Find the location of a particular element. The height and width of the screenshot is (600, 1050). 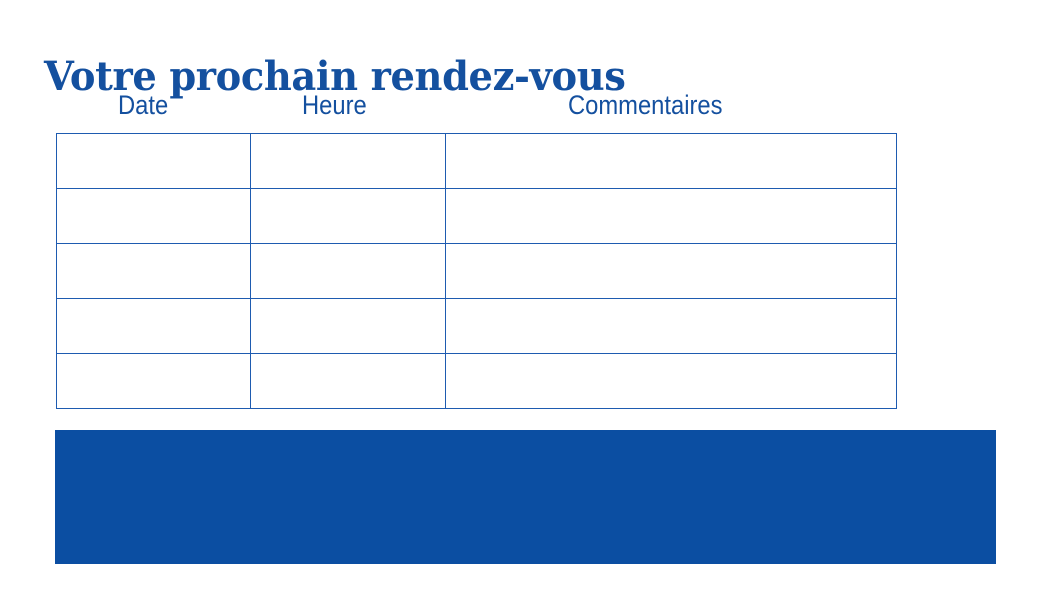

column-header-heure: Heure is located at coordinates (334, 105).